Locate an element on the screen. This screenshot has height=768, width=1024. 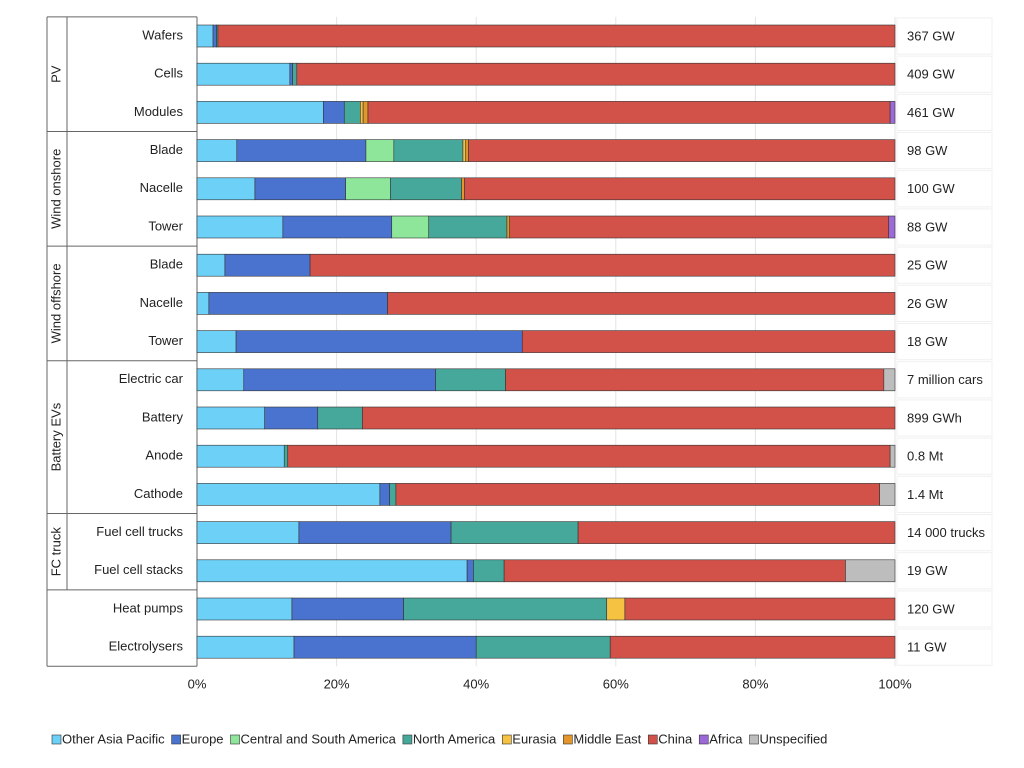
total-label: 899 GWh is located at coordinates (934, 417).